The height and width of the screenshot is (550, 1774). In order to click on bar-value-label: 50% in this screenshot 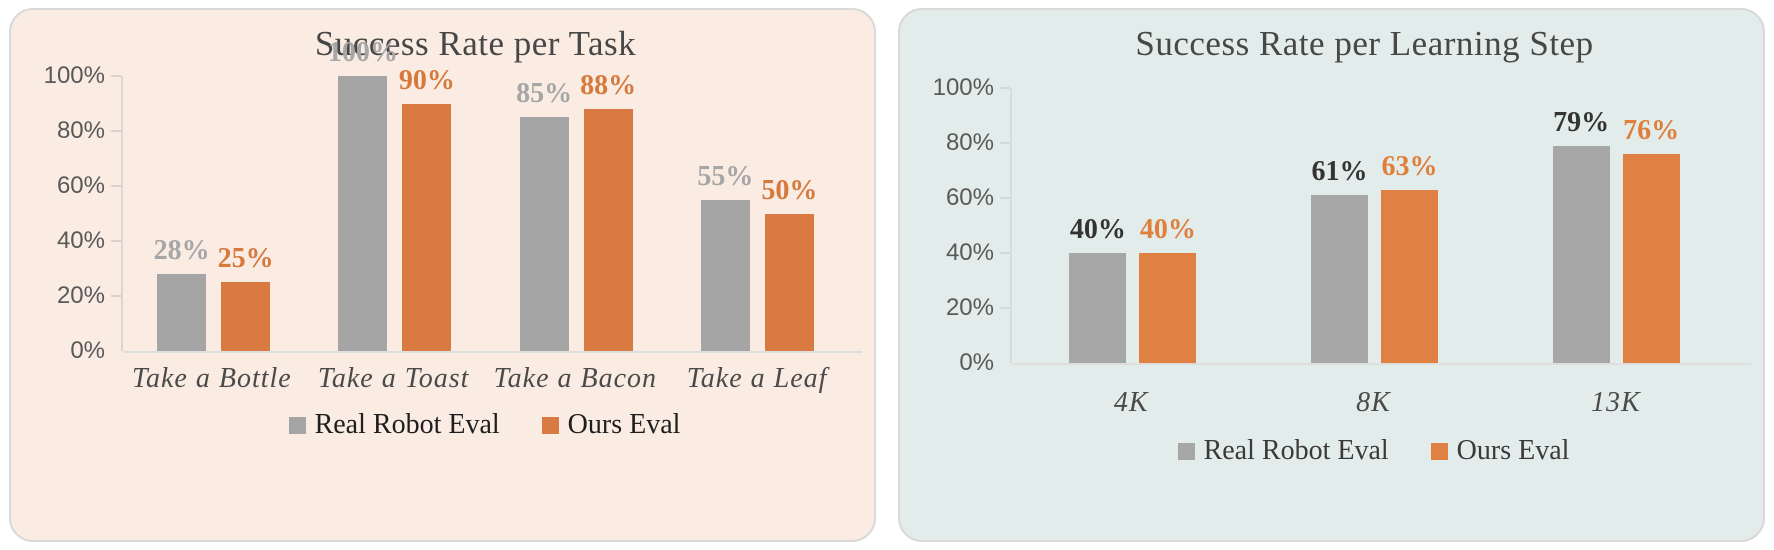, I will do `click(789, 190)`.